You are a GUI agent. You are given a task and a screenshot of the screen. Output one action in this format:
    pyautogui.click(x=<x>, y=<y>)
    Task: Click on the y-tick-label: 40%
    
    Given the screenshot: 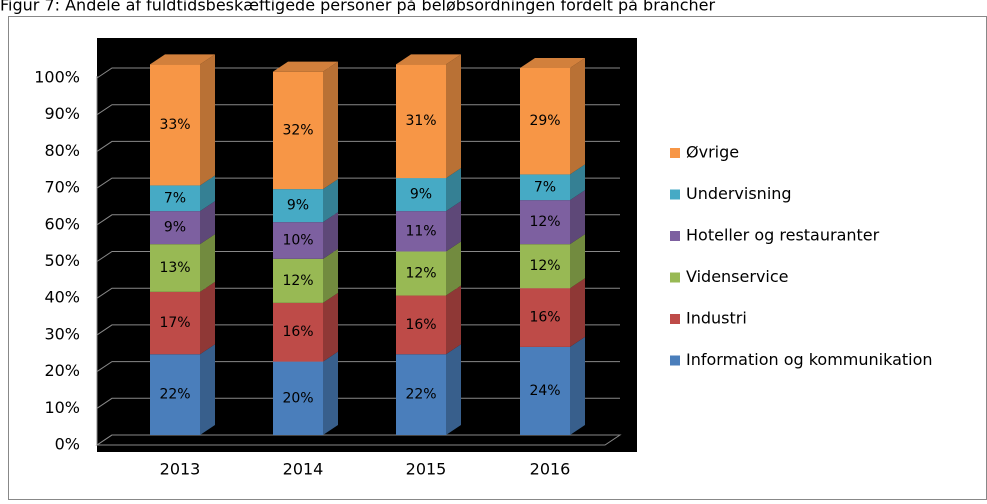 What is the action you would take?
    pyautogui.click(x=62, y=297)
    